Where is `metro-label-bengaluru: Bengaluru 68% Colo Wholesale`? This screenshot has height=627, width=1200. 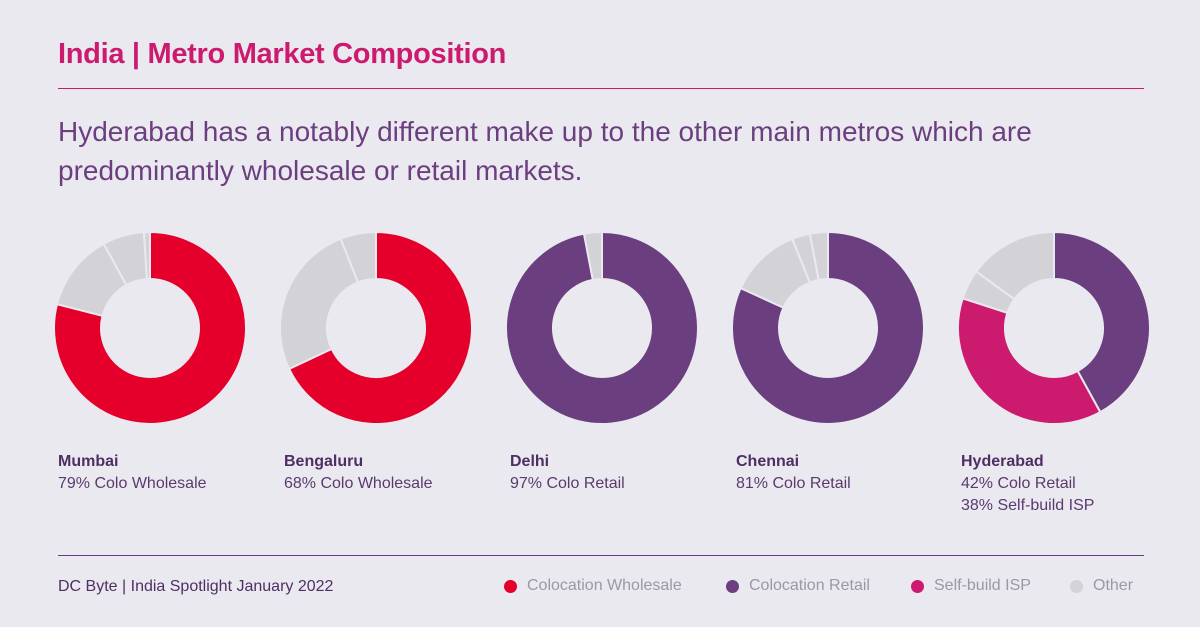
metro-label-bengaluru: Bengaluru 68% Colo Wholesale is located at coordinates (384, 473).